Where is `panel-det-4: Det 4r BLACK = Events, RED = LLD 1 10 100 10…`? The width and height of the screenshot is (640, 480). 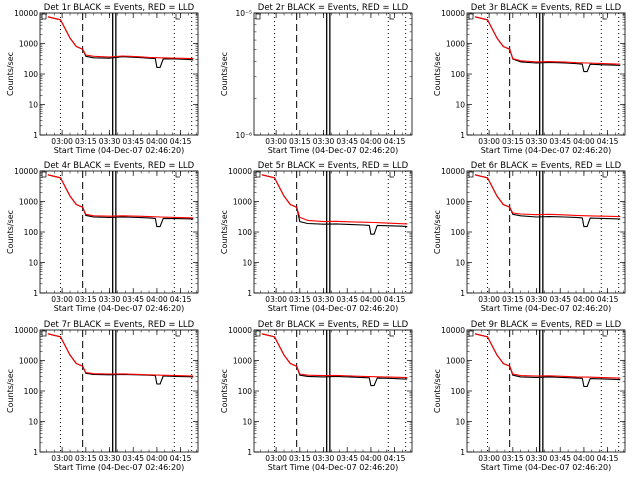 panel-det-4: Det 4r BLACK = Events, RED = LLD 1 10 100 10… is located at coordinates (102, 237).